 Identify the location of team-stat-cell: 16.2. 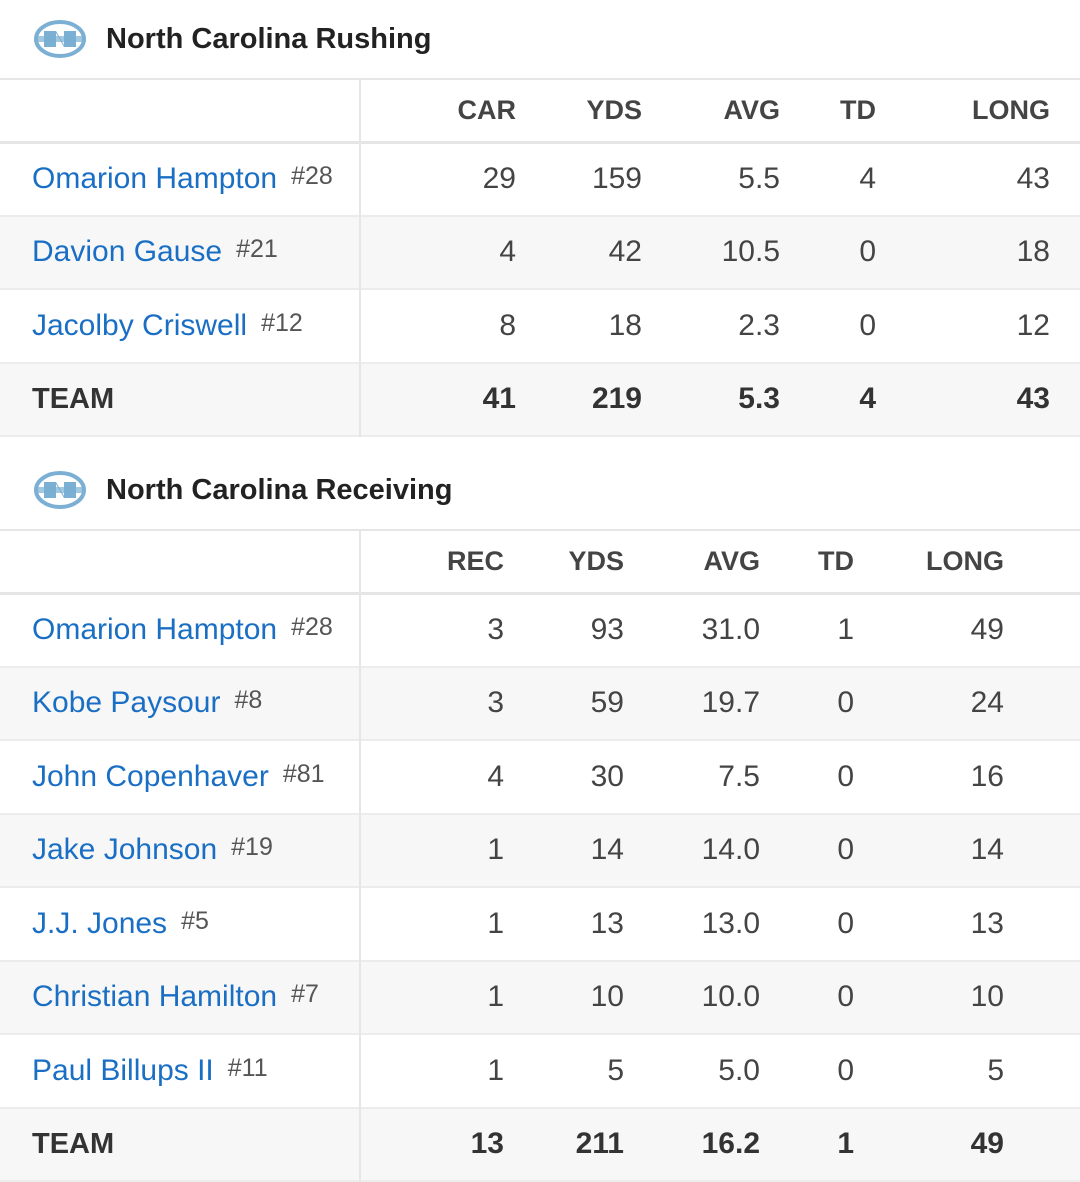
(730, 1144).